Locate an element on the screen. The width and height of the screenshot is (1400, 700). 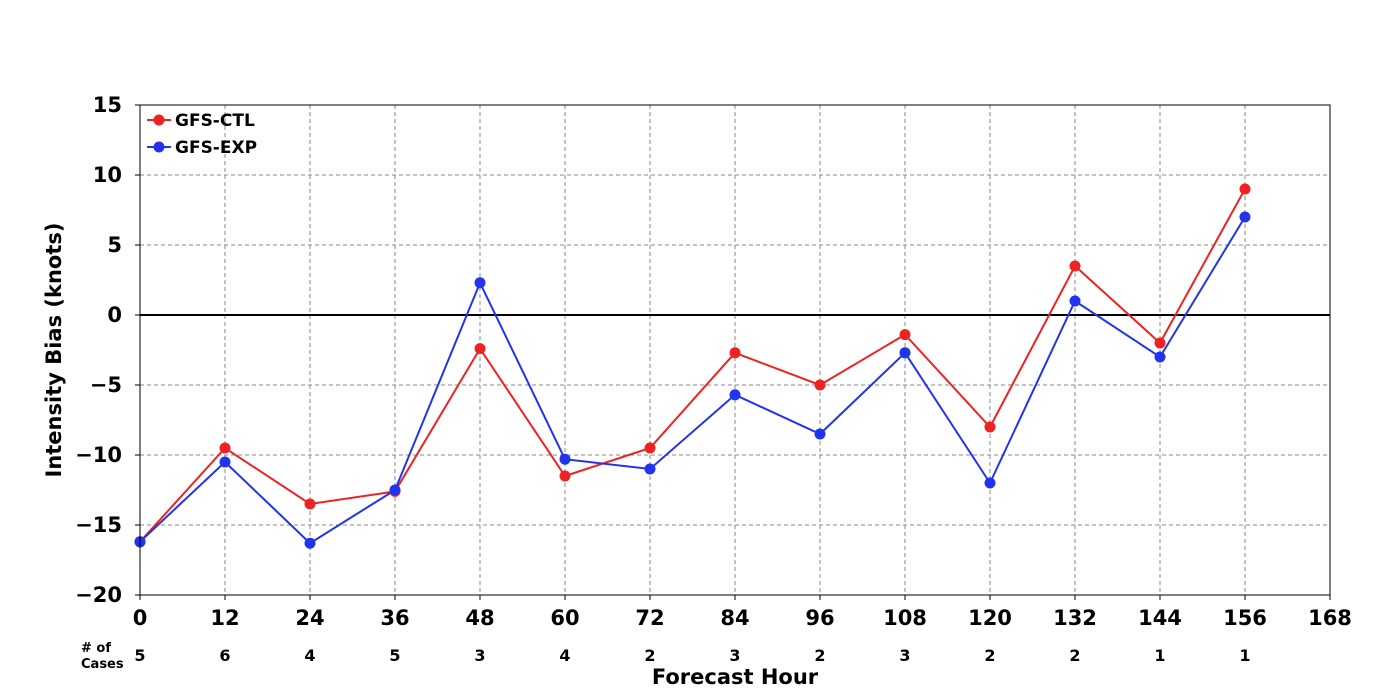
cases-row: 5 6 4 5 3 4 2 3 2 3 2 2 1 1 is located at coordinates (692, 655).